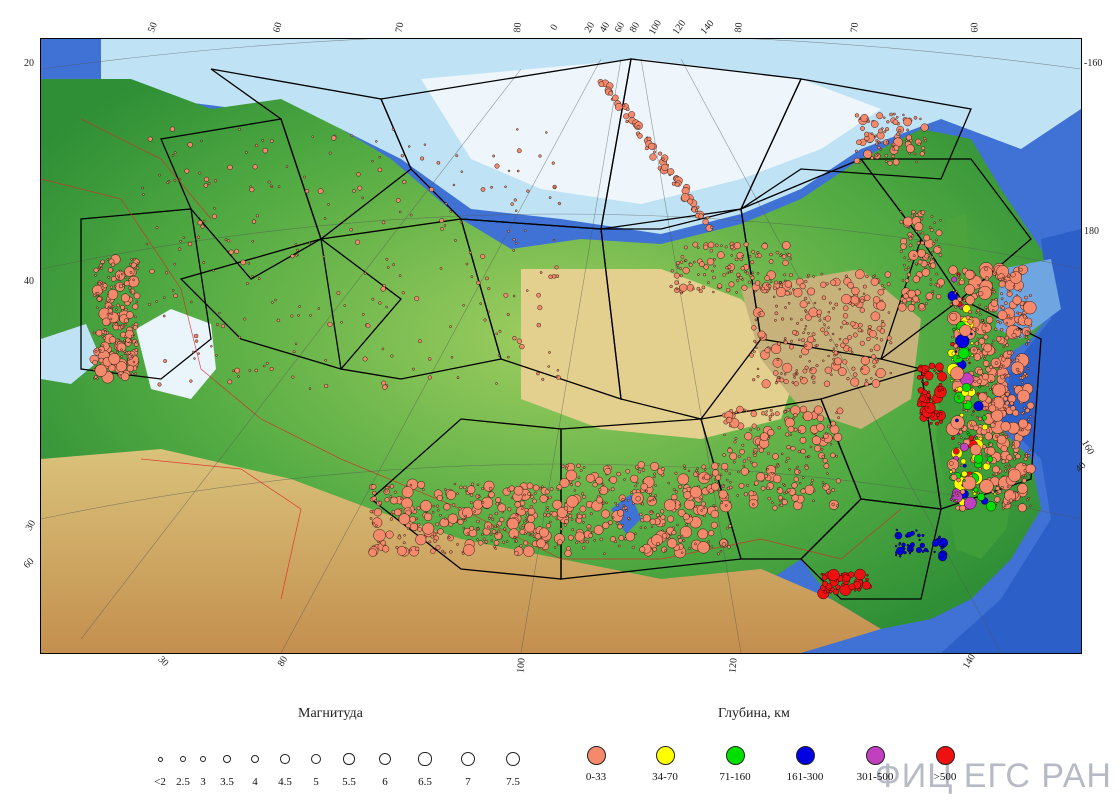 The image size is (1120, 800). Describe the element at coordinates (945, 755) in the screenshot. I see `depth-circle-icon` at that location.